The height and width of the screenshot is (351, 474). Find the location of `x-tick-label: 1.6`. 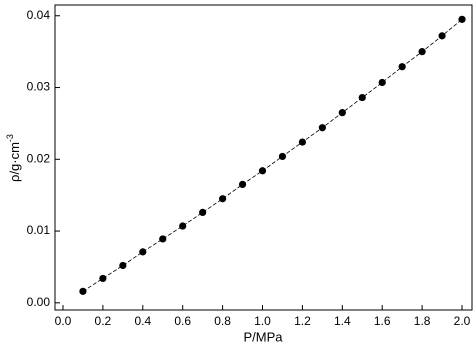

x-tick-label: 1.6 is located at coordinates (382, 321).